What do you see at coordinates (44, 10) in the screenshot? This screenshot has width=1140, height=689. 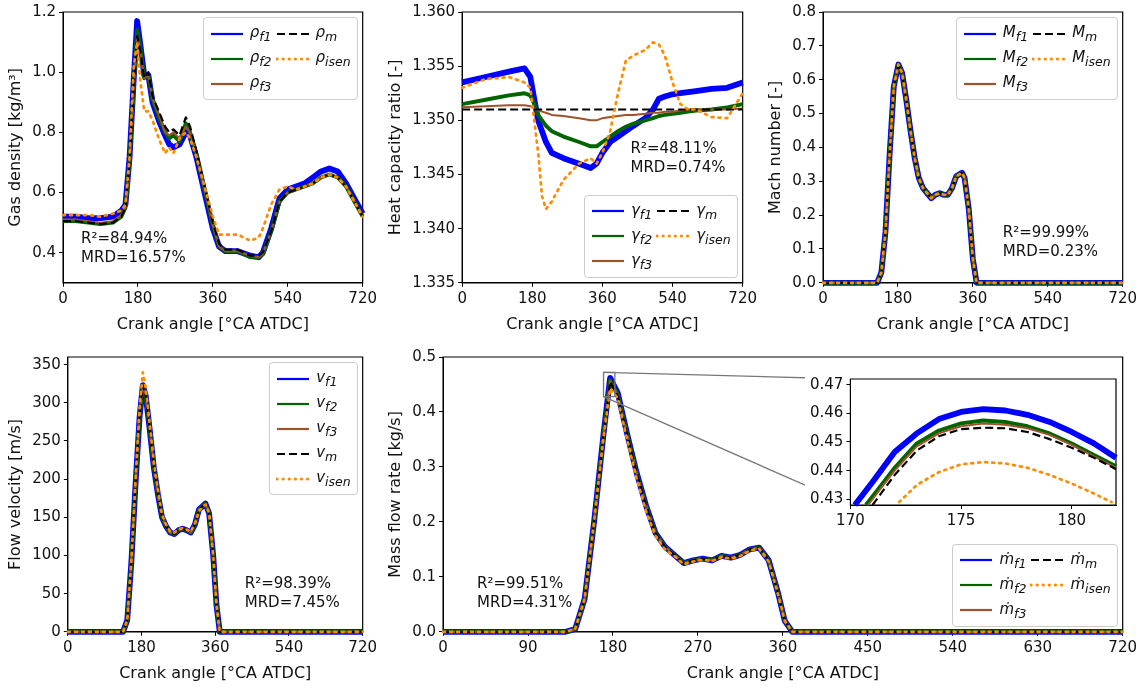 I see `y-tick-label: 1.2` at bounding box center [44, 10].